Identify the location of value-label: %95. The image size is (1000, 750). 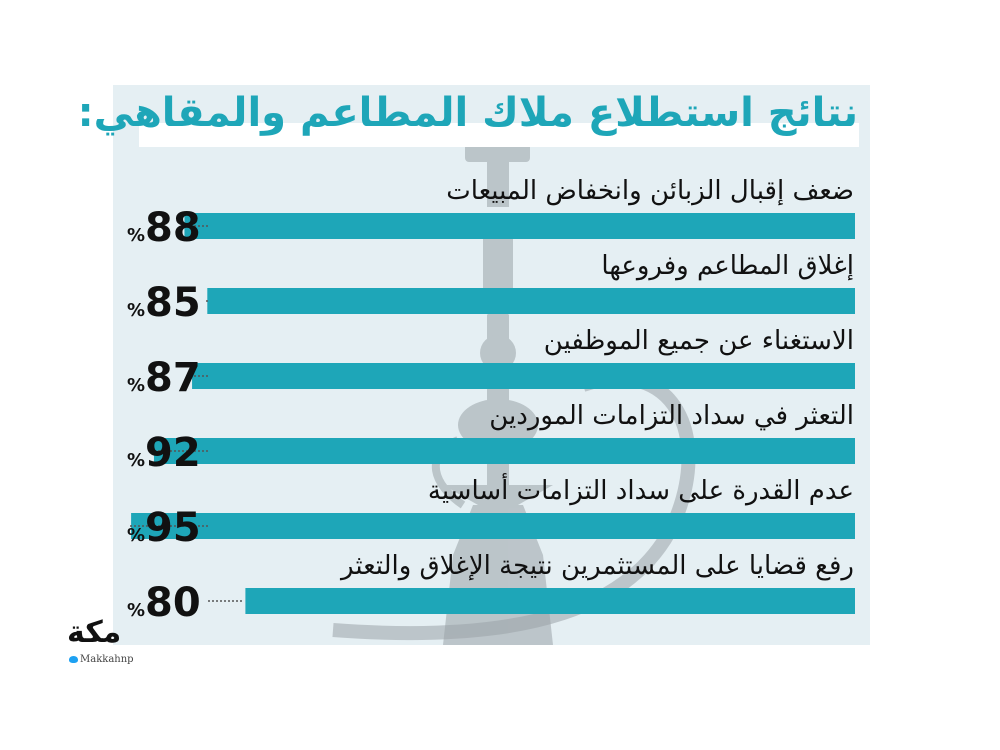
(164, 528).